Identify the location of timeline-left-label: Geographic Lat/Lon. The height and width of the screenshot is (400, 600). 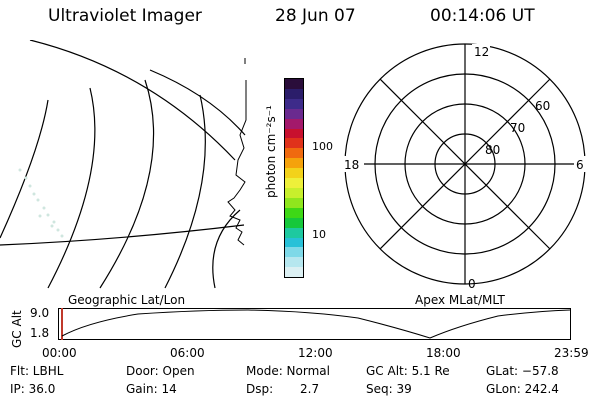
(127, 300).